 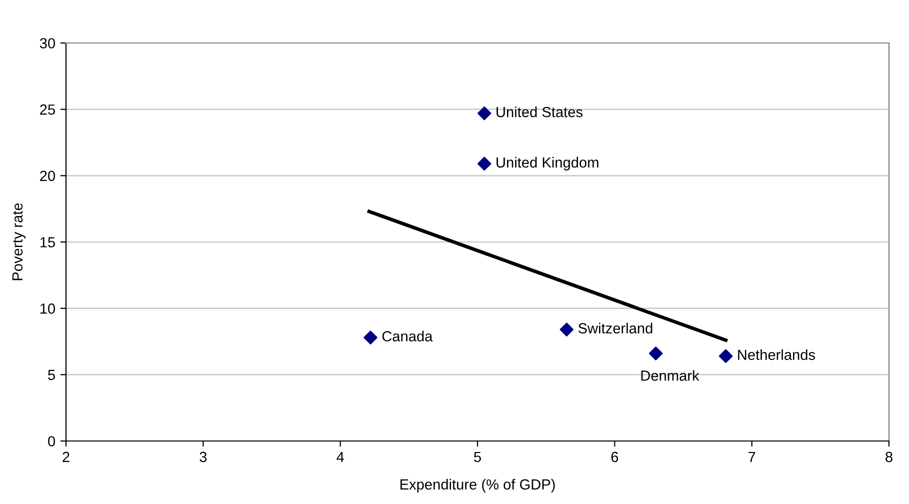 What do you see at coordinates (670, 375) in the screenshot?
I see `data-label: Denmark` at bounding box center [670, 375].